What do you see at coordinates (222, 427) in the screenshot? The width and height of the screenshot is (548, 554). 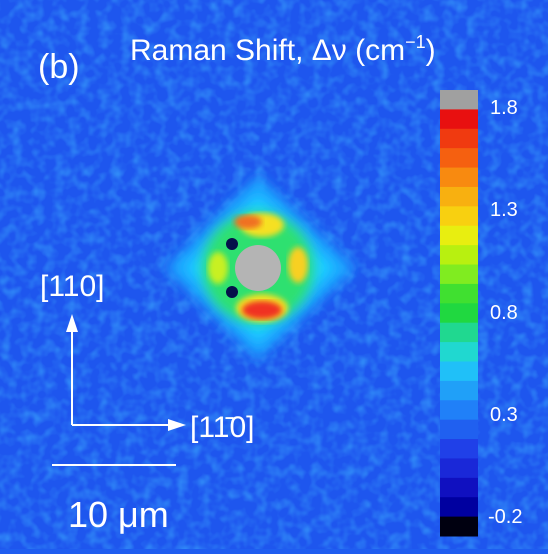 I see `direction-label: [11̄0]` at bounding box center [222, 427].